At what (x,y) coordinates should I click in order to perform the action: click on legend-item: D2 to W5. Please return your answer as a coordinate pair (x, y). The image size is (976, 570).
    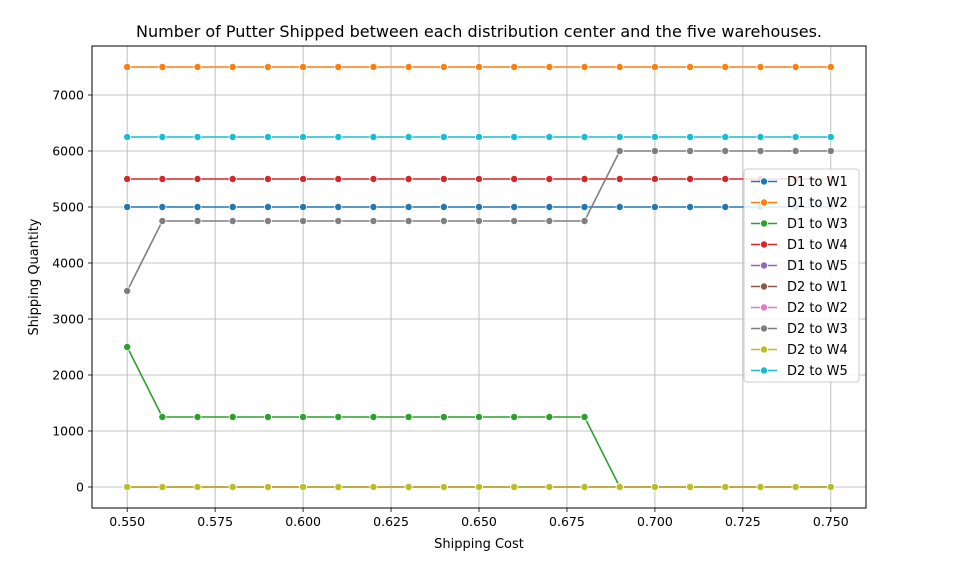
    Looking at the image, I should click on (799, 371).